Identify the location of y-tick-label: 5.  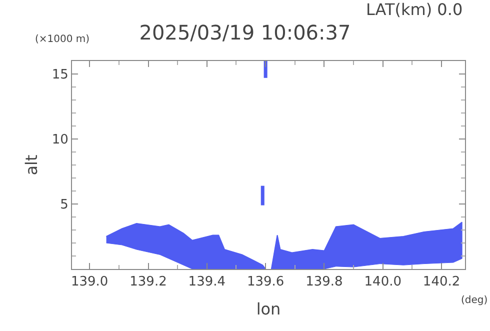
(64, 205).